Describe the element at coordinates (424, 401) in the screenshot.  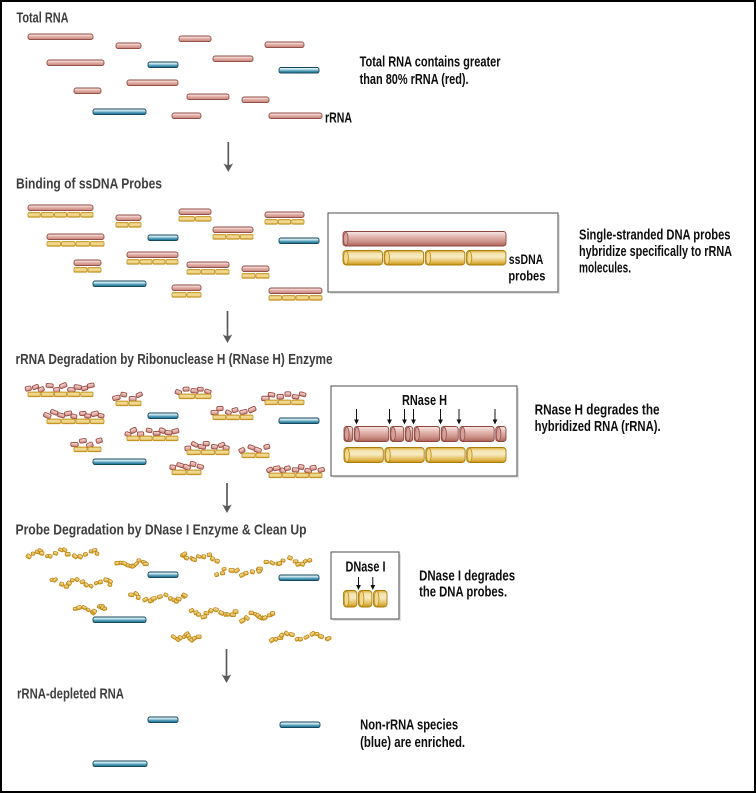
I see `svg-text: RNase H` at that location.